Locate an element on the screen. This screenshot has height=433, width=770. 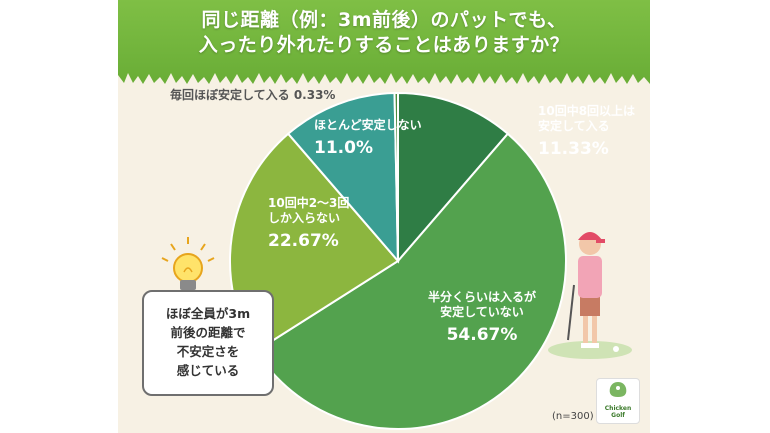
slice-label-0: 10回中8回以上は 安定して入る 11.33% is located at coordinates (586, 132).